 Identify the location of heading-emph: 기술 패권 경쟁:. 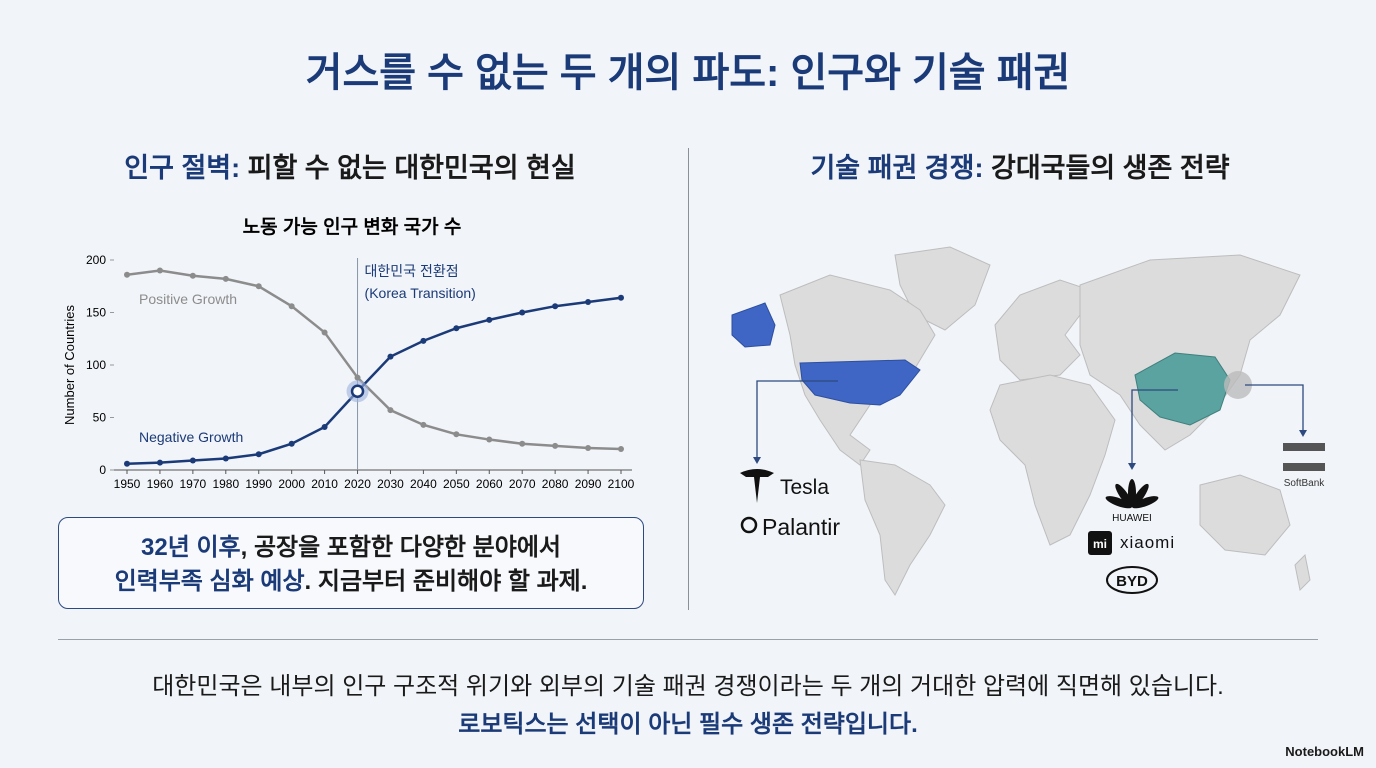
(897, 168).